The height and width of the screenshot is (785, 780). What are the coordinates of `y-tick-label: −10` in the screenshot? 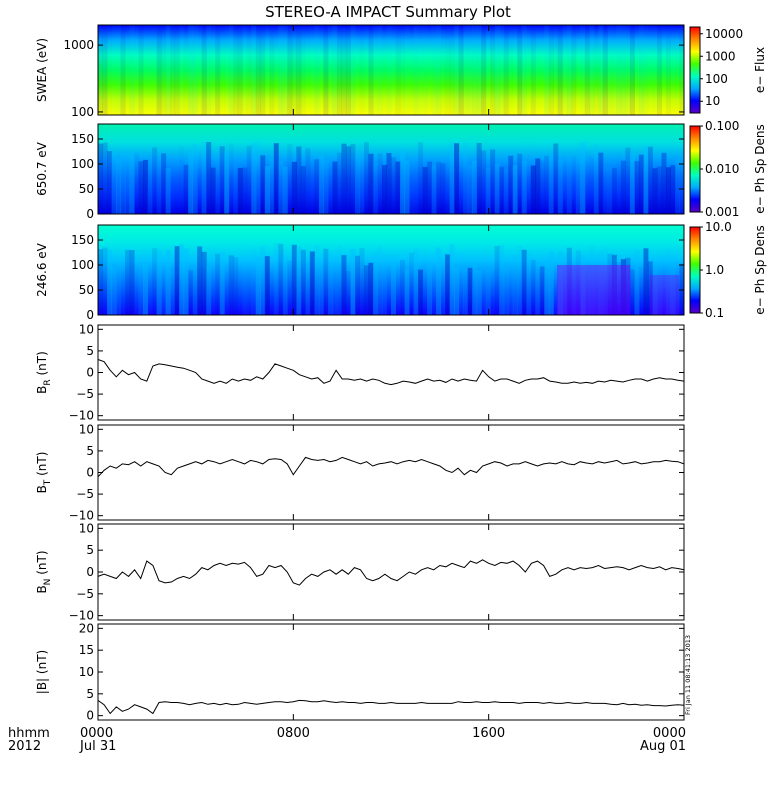 It's located at (81, 416).